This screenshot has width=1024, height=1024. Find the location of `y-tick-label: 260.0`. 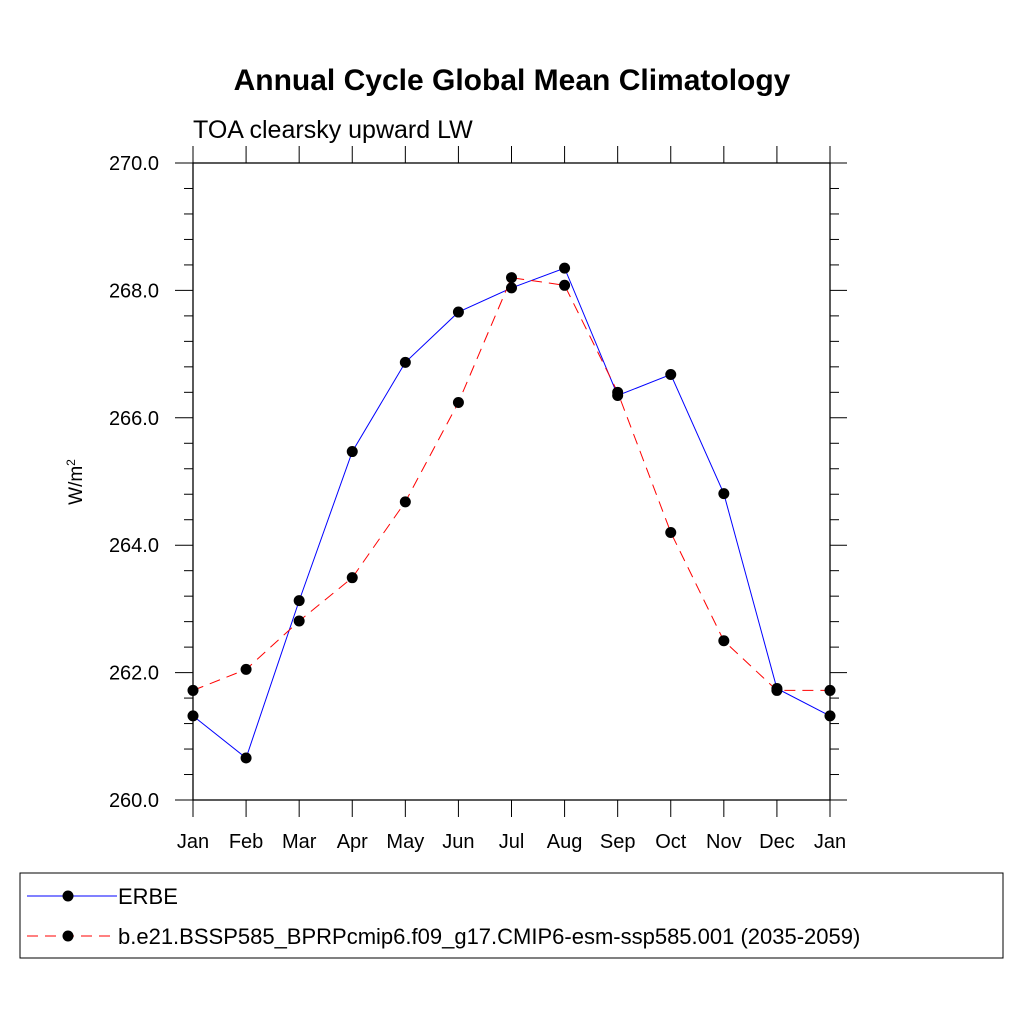

y-tick-label: 260.0 is located at coordinates (134, 801).